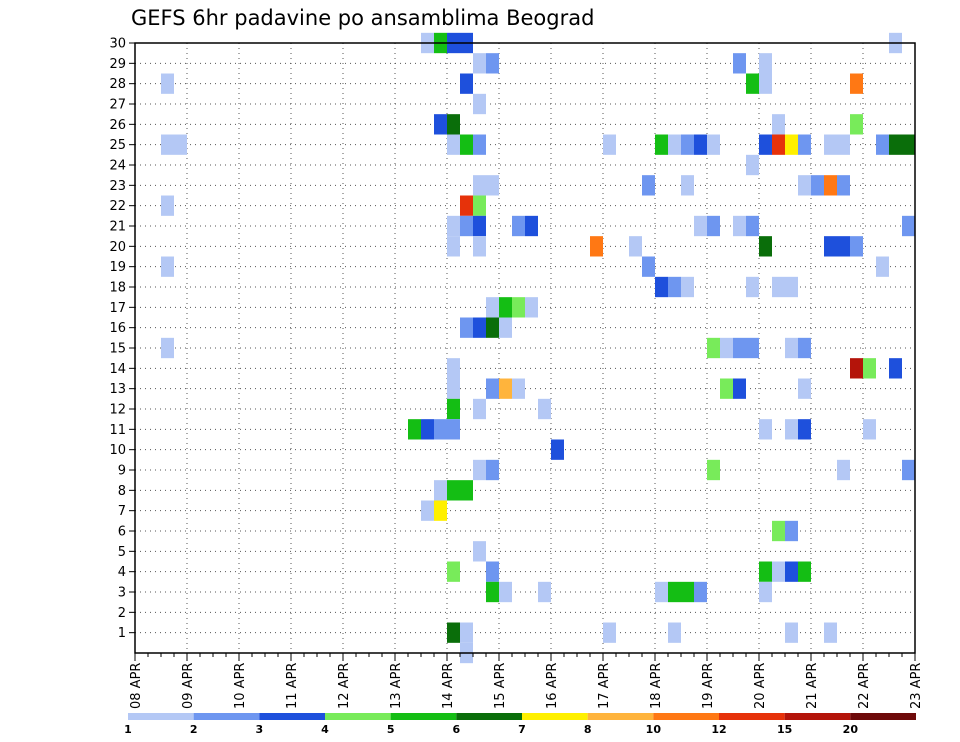  I want to click on y-tick-label: 9, so click(122, 471).